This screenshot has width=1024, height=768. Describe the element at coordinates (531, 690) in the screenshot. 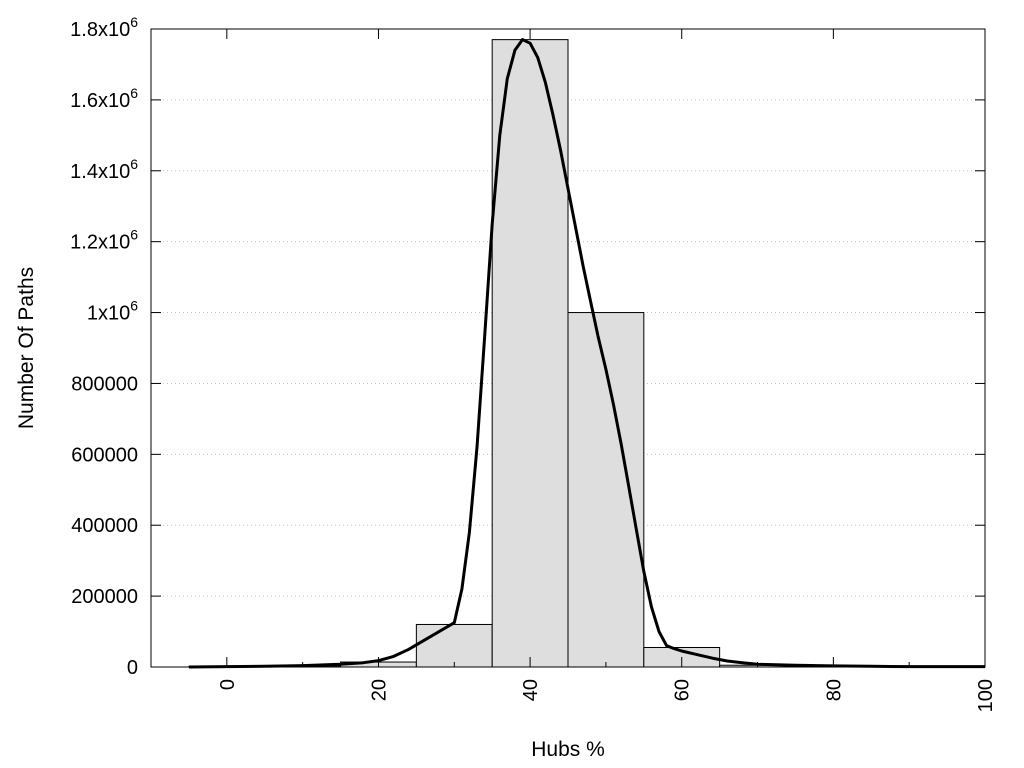

I see `x-tick-label: 40` at that location.